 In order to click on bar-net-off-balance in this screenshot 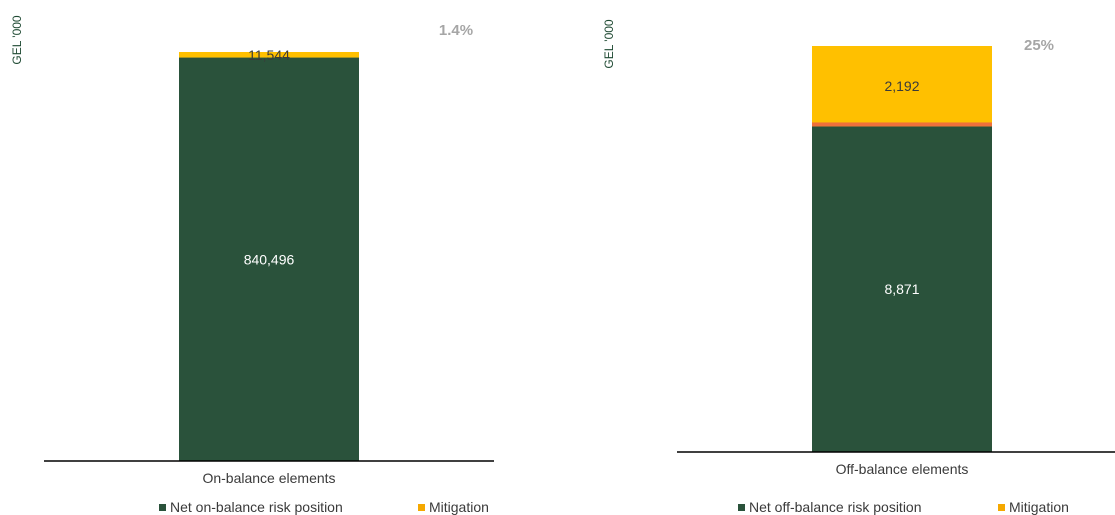, I will do `click(902, 289)`.